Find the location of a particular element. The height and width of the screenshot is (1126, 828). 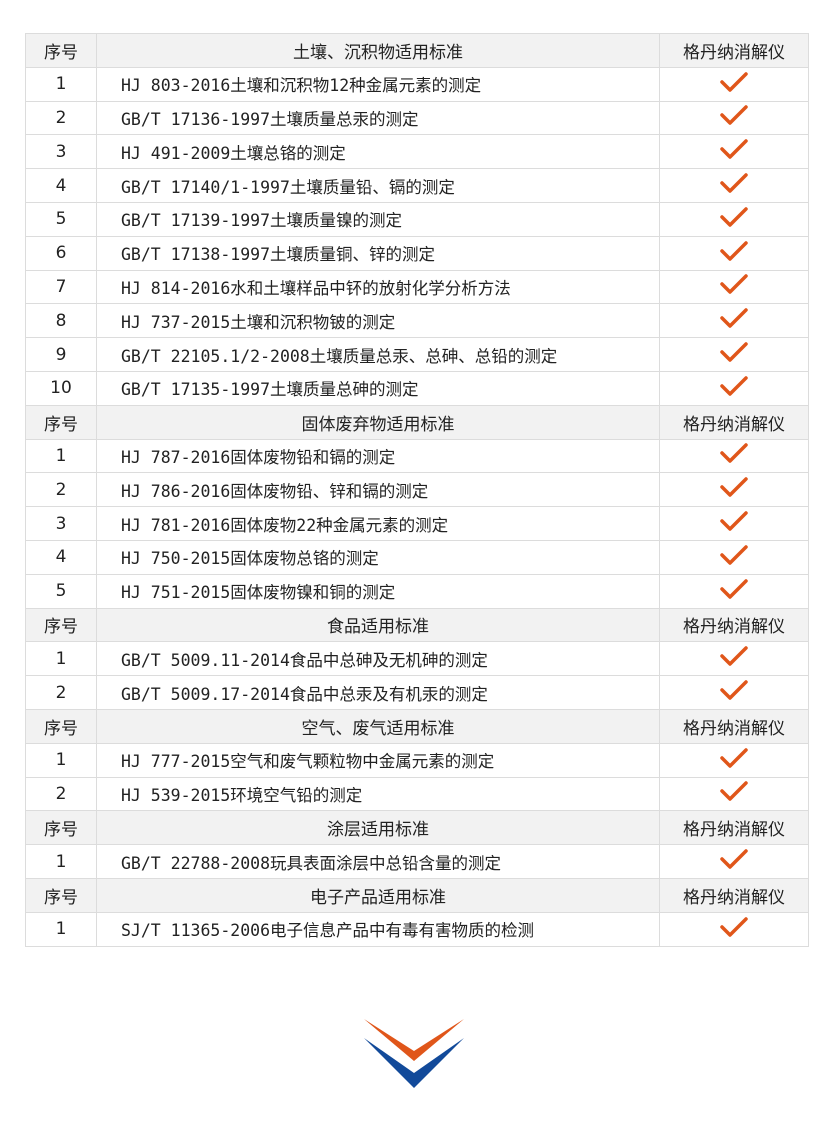

table-row: 4 HJ 750-2015固体废物总铬的测定 is located at coordinates (417, 557).